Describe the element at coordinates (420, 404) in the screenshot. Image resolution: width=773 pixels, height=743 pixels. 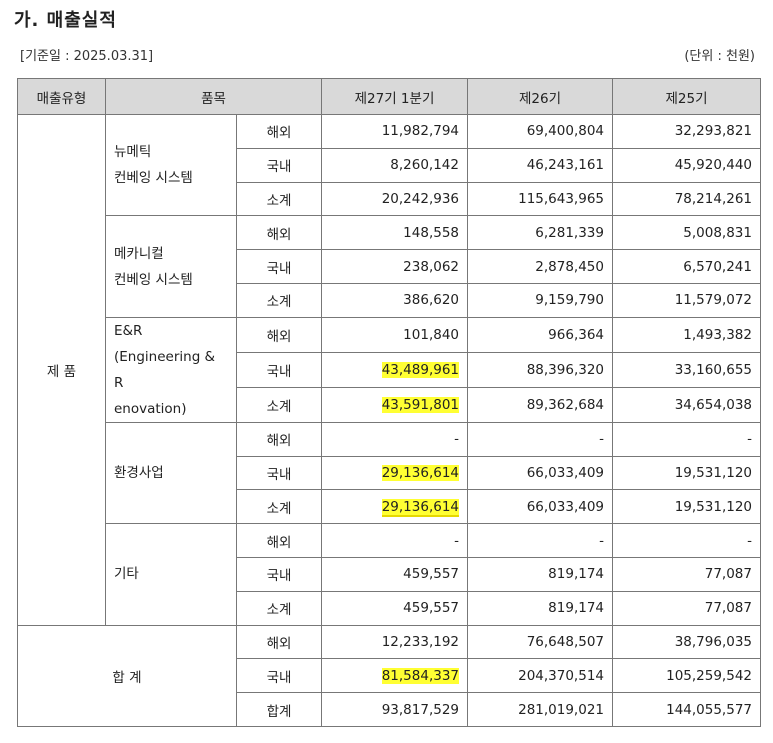
I see `value-text: 43,591,801` at that location.